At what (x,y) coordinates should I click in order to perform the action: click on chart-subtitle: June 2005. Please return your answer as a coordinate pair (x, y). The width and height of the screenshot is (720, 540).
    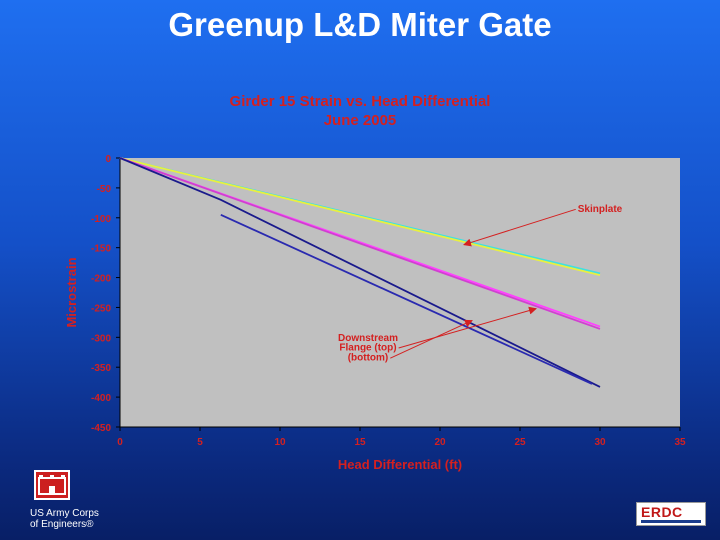
    Looking at the image, I should click on (360, 120).